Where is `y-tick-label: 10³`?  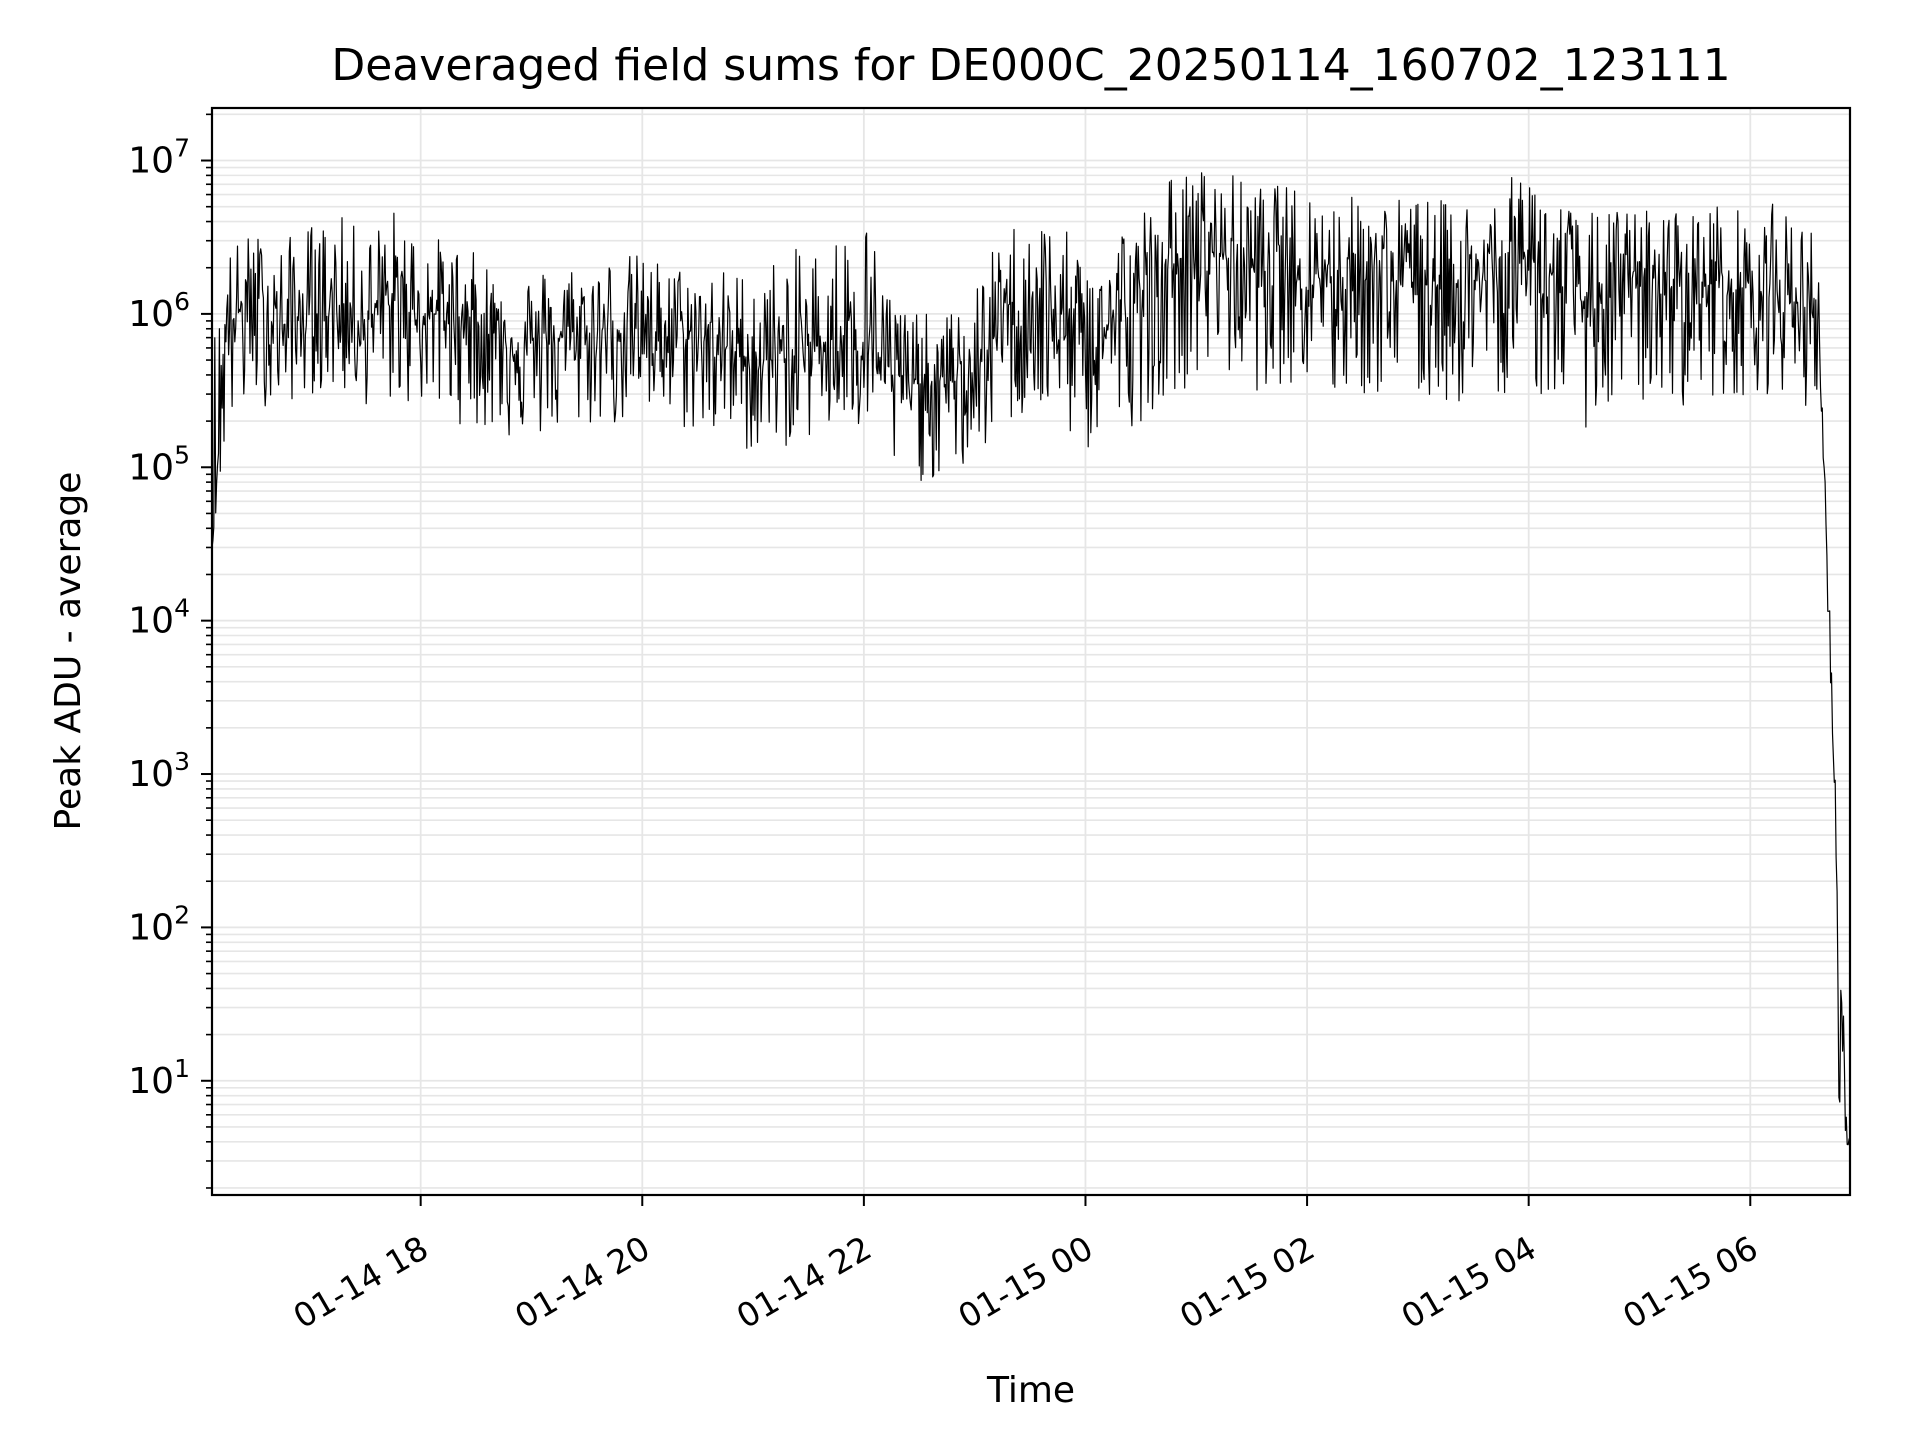
y-tick-label: 10³ is located at coordinates (159, 771).